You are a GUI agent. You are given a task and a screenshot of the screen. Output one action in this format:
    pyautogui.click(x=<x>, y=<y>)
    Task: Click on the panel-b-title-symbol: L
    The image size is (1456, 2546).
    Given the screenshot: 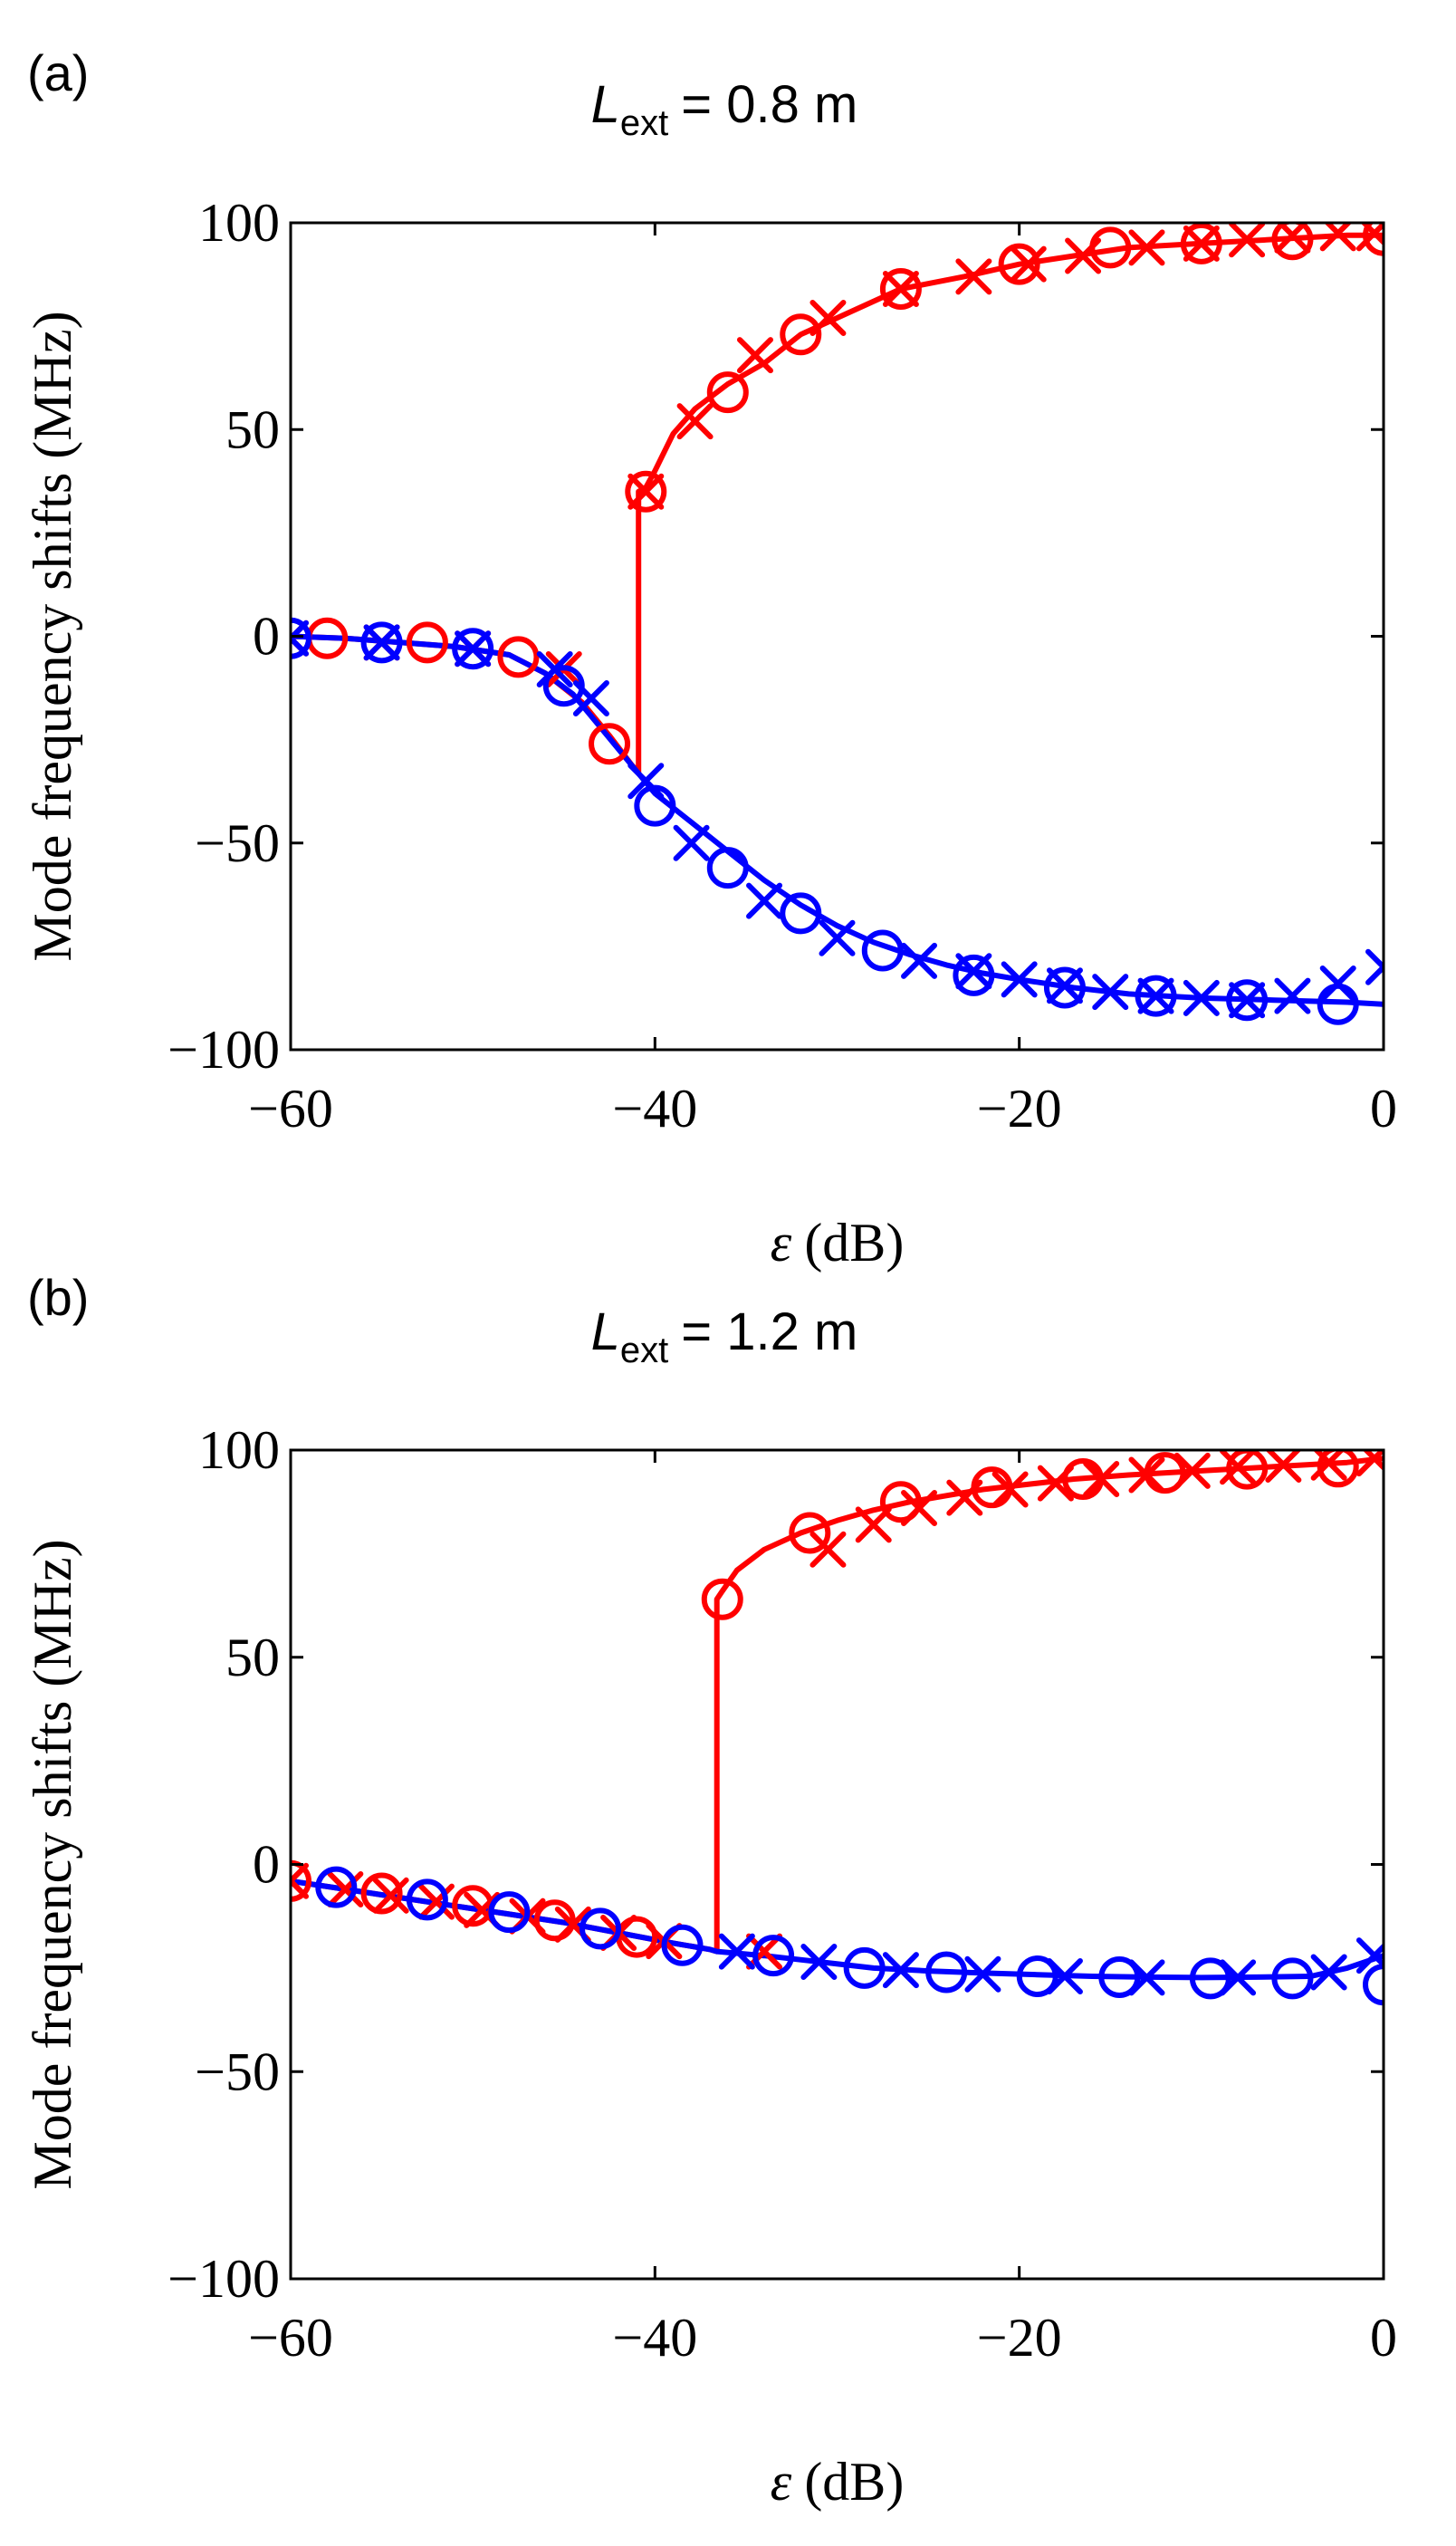 What is the action you would take?
    pyautogui.click(x=605, y=1331)
    